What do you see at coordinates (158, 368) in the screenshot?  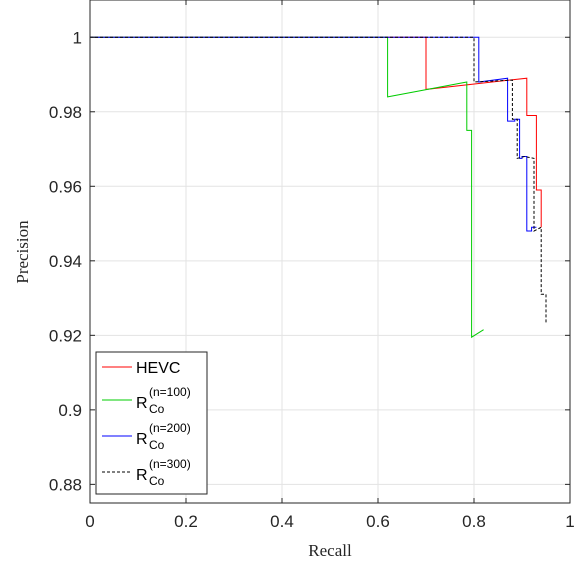 I see `legend-label-1: HEVC` at bounding box center [158, 368].